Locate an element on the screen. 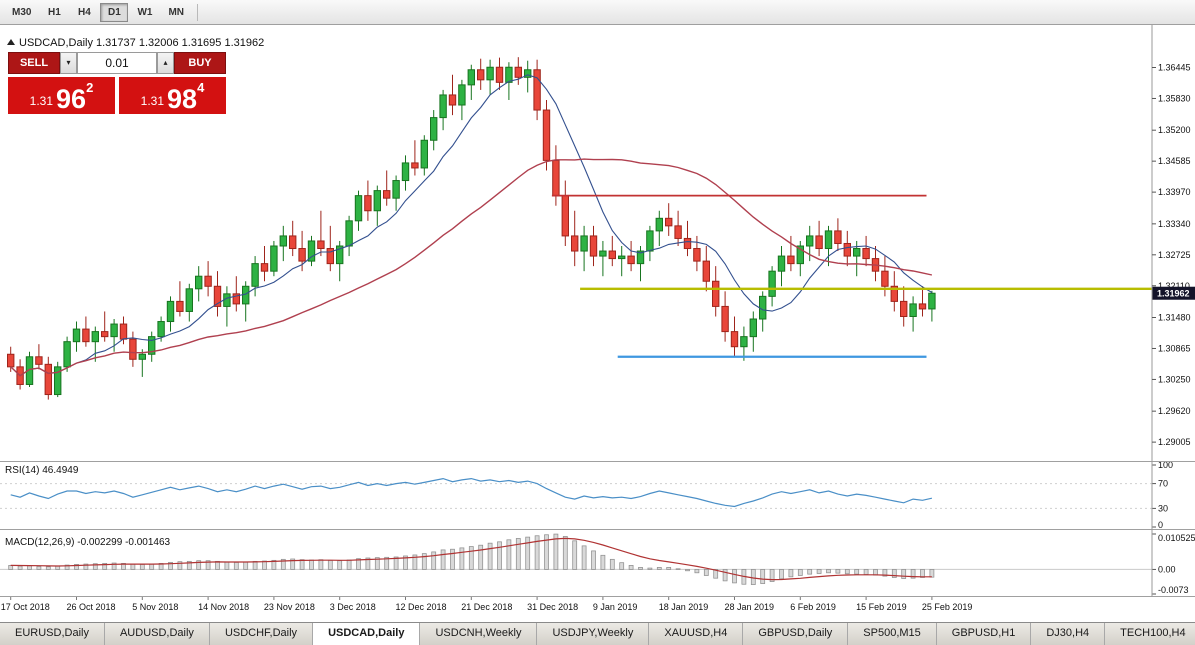 This screenshot has width=1195, height=645. lot-size-input: 0.01 is located at coordinates (117, 63).